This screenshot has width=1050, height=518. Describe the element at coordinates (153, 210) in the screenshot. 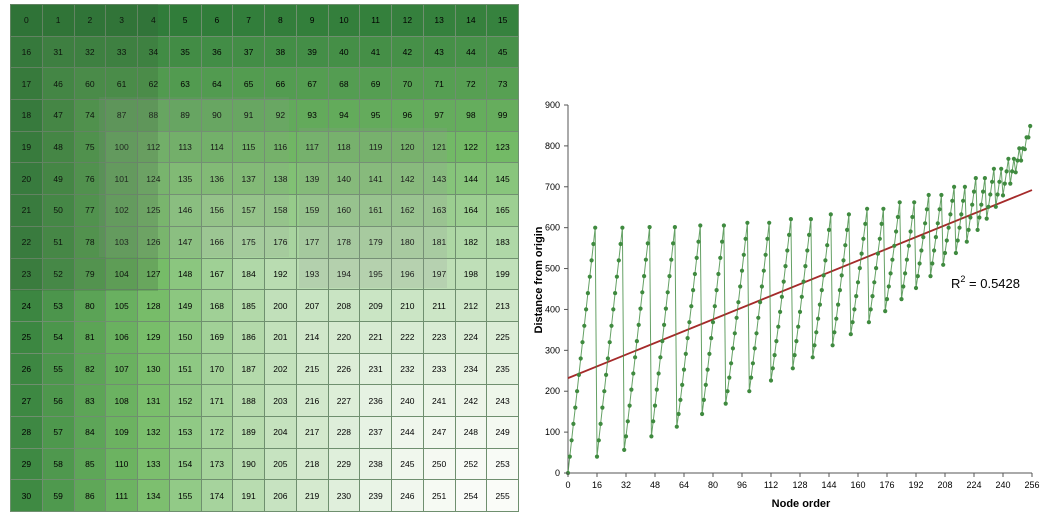

I see `grid-cell: 125` at that location.